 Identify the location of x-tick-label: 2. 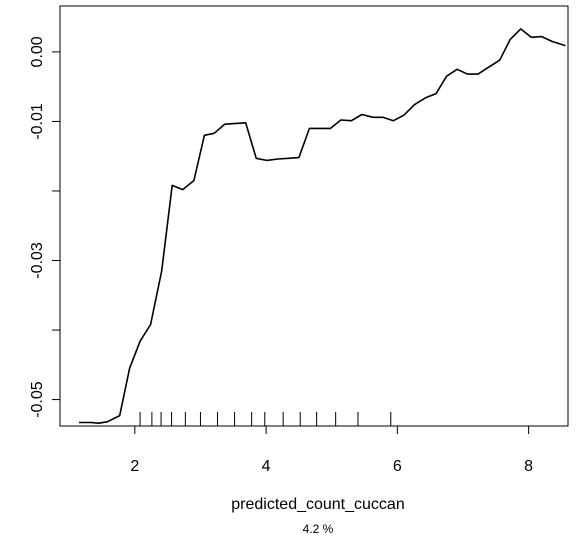
(134, 466).